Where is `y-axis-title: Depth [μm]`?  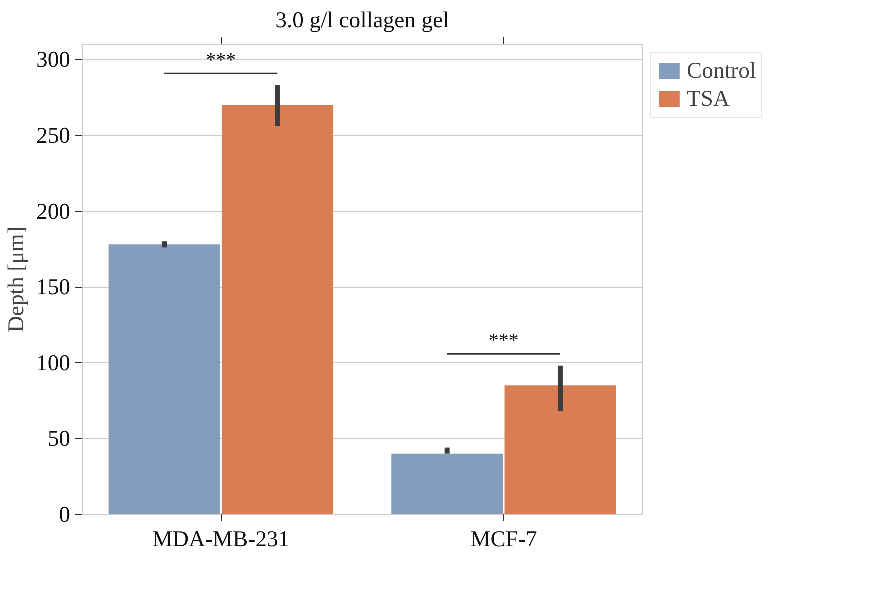 y-axis-title: Depth [μm] is located at coordinates (16, 279).